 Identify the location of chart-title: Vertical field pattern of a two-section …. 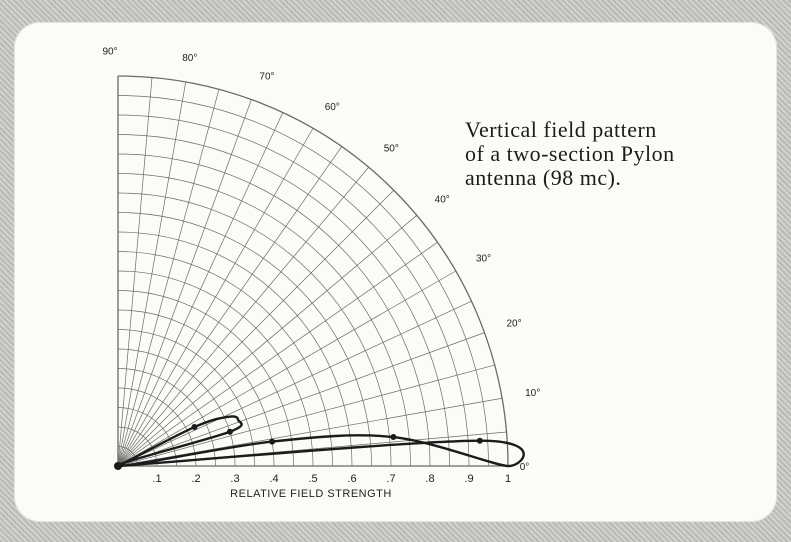
(615, 154).